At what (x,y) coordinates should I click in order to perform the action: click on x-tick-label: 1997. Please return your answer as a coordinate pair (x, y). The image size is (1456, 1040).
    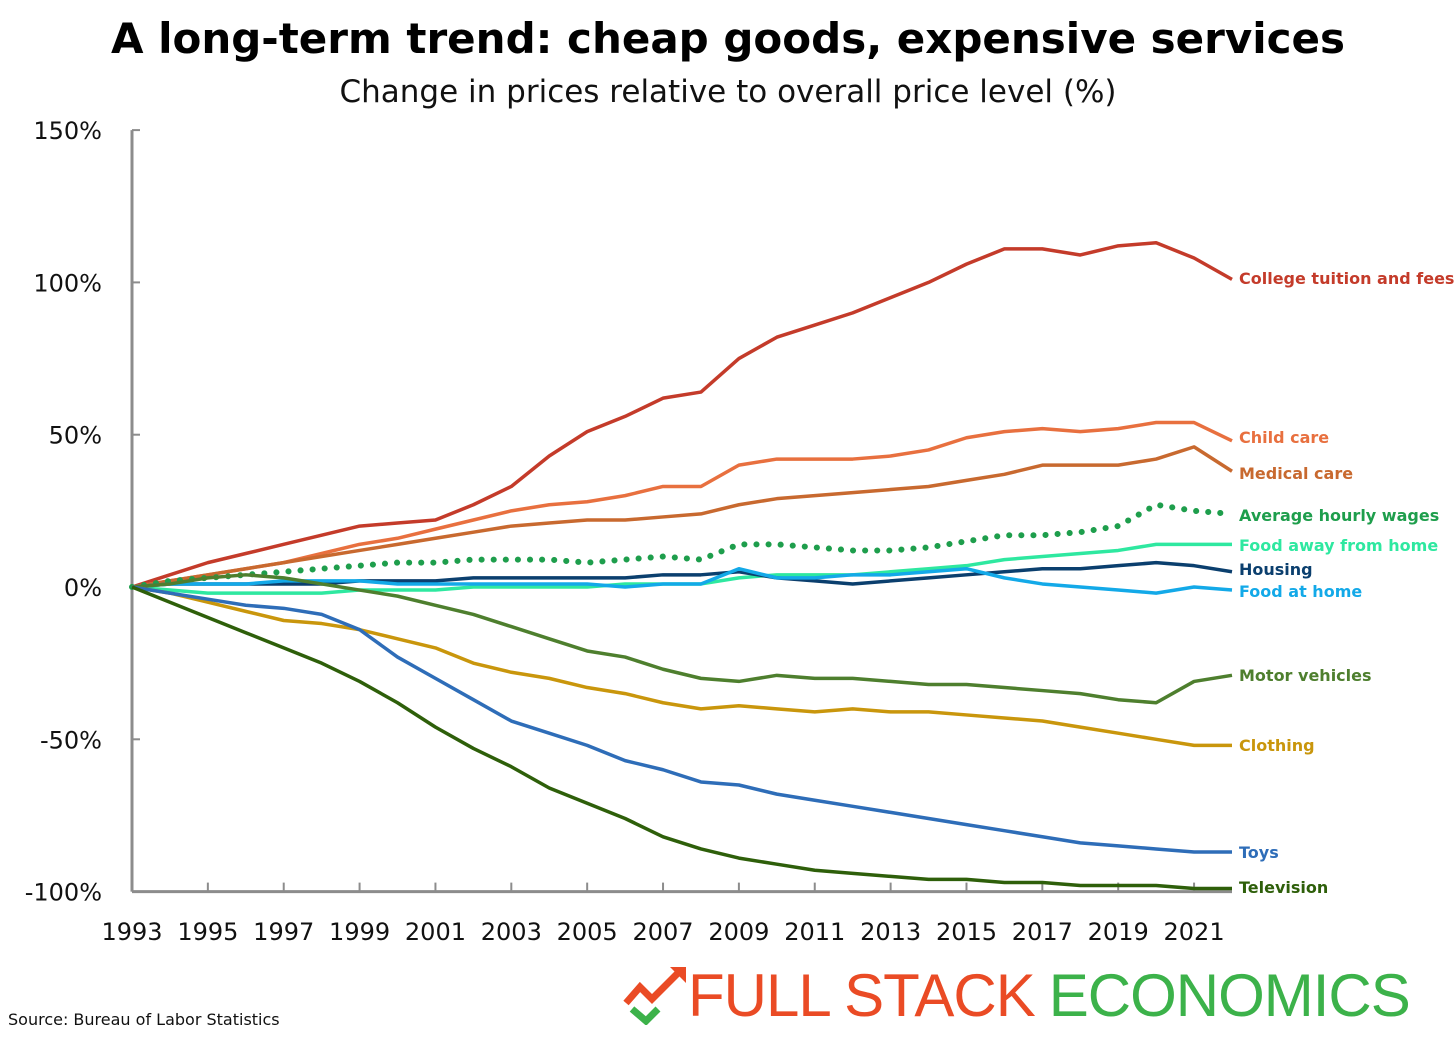
    Looking at the image, I should click on (283, 932).